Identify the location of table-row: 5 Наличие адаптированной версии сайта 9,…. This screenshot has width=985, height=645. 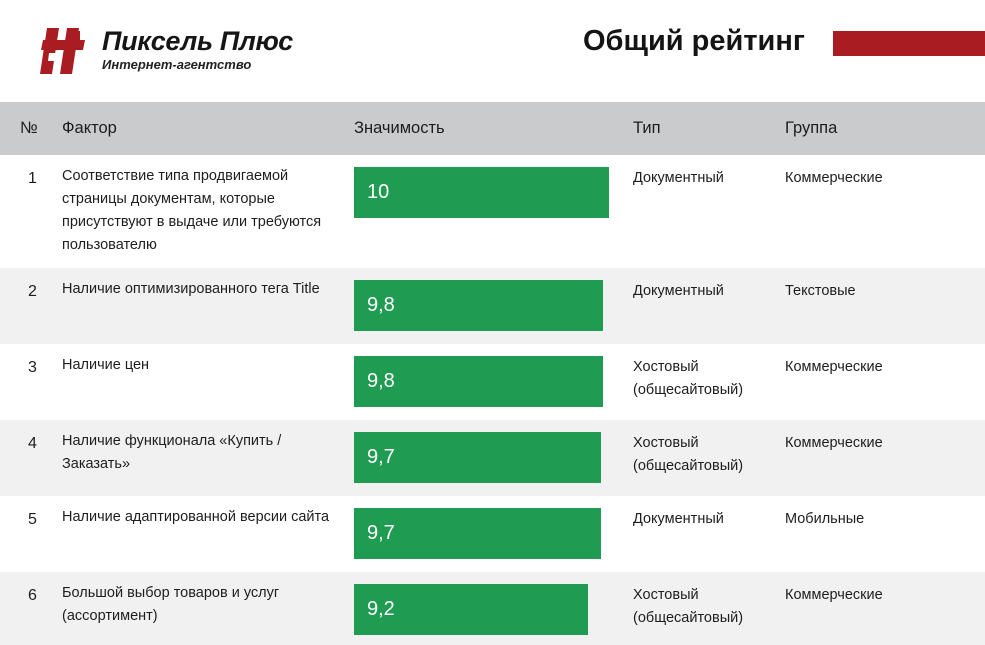
(492, 534).